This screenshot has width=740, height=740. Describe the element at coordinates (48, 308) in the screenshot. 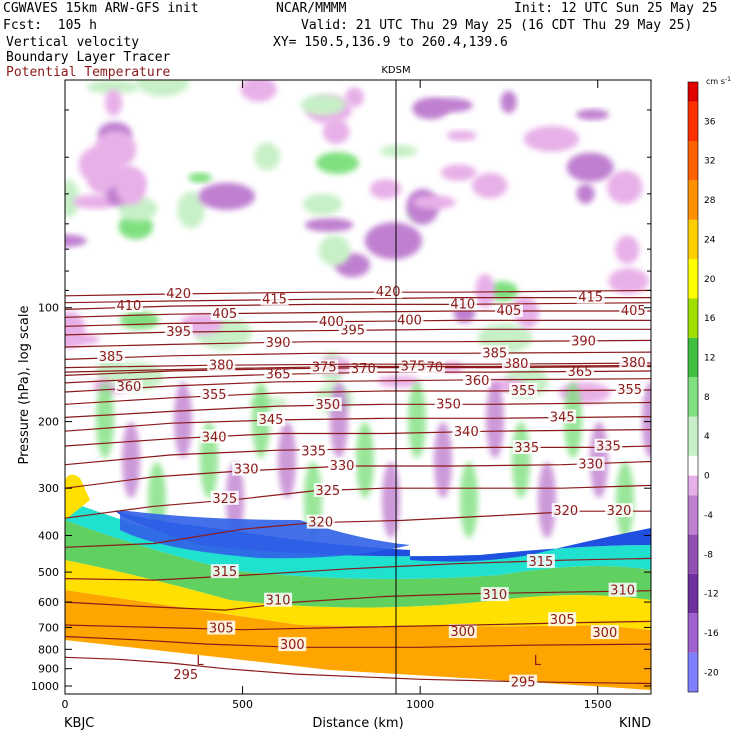

I see `y-tick-label: 100` at that location.